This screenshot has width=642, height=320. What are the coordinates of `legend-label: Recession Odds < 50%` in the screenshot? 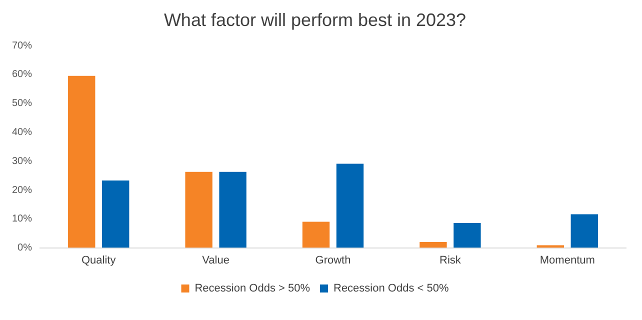 It's located at (391, 288).